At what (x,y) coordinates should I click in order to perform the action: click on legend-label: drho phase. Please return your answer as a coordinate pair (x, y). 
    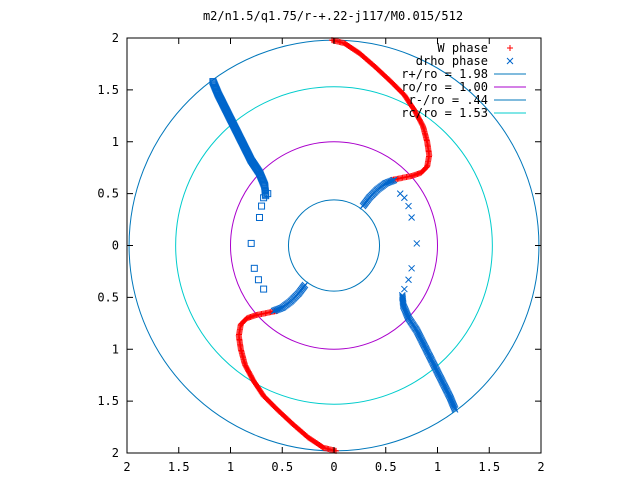
    Looking at the image, I should click on (452, 61).